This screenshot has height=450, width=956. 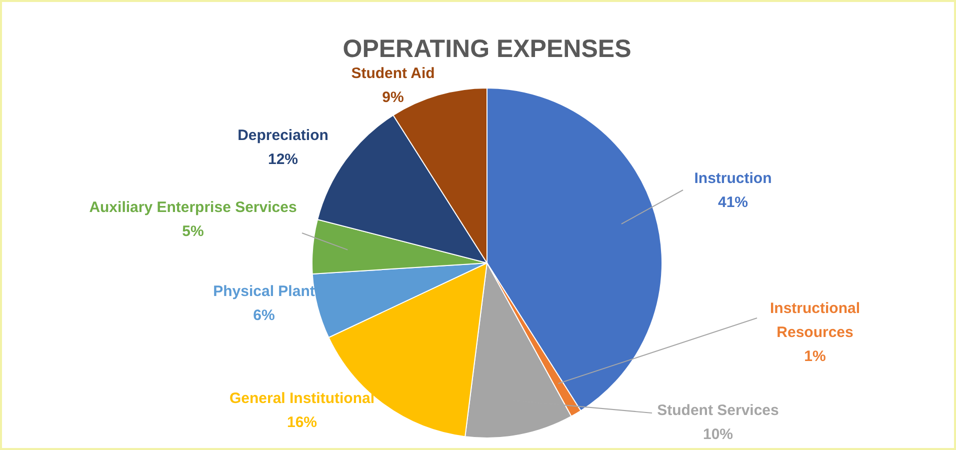 What do you see at coordinates (302, 422) in the screenshot?
I see `data-label: 16%` at bounding box center [302, 422].